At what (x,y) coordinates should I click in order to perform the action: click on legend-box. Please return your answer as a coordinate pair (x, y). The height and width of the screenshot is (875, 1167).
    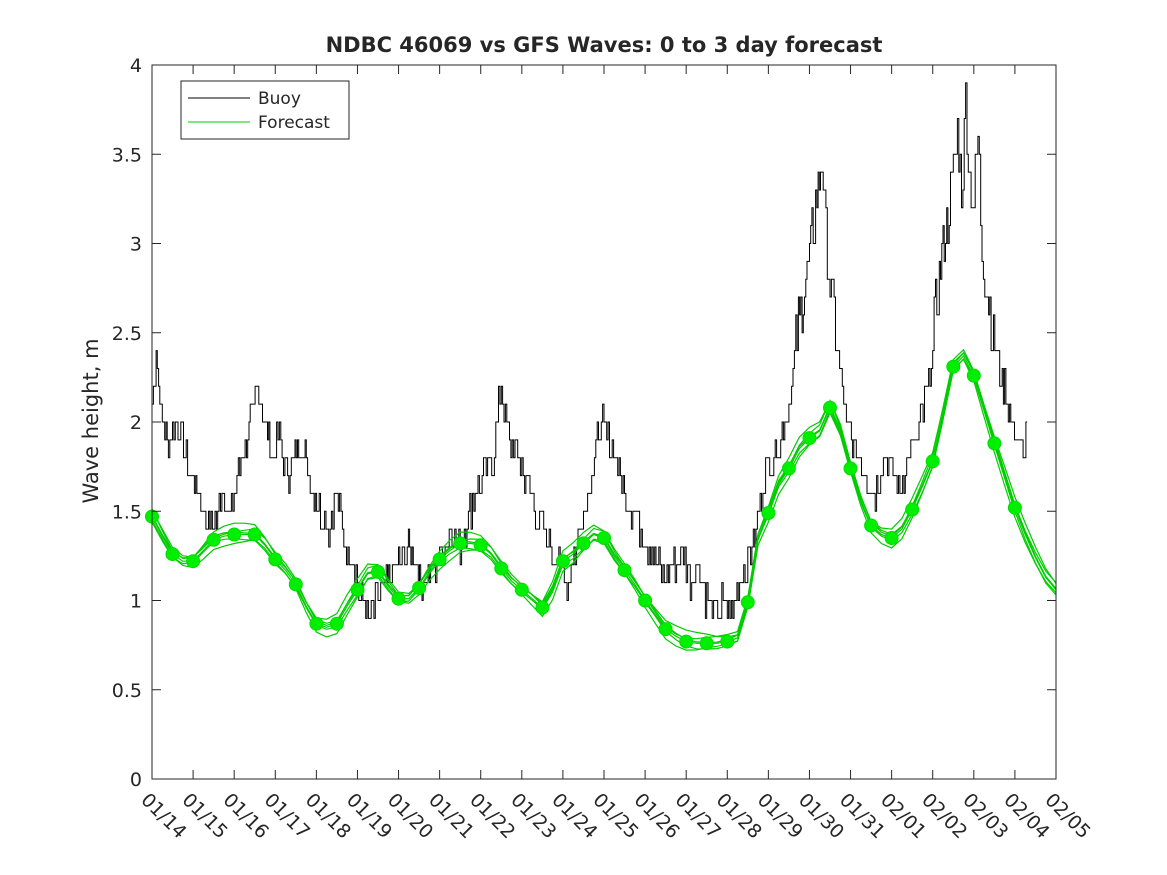
    Looking at the image, I should click on (265, 110).